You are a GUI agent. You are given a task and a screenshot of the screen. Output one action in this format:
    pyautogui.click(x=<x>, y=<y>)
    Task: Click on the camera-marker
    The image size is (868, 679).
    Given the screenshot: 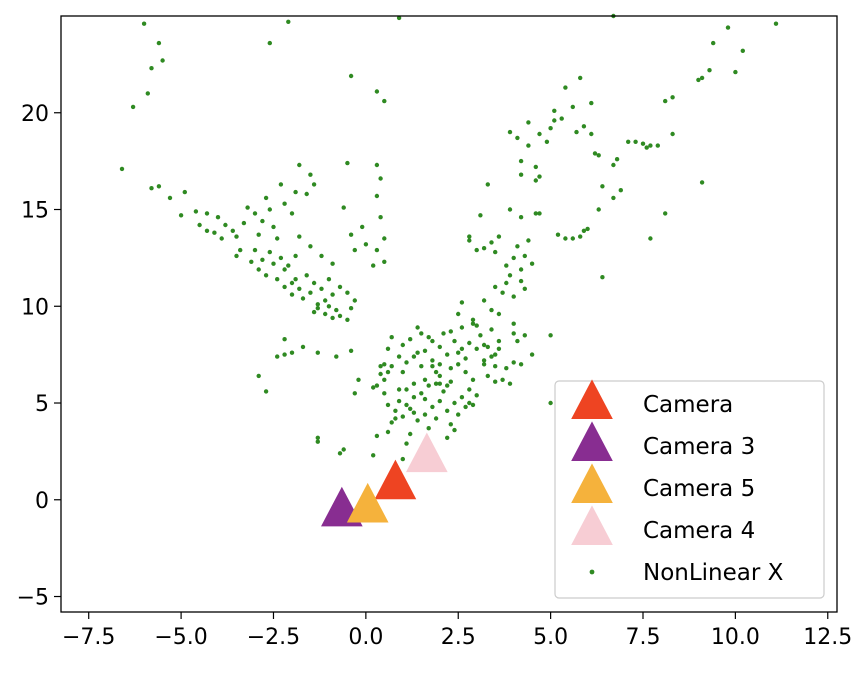 What is the action you would take?
    pyautogui.click(x=395, y=479)
    